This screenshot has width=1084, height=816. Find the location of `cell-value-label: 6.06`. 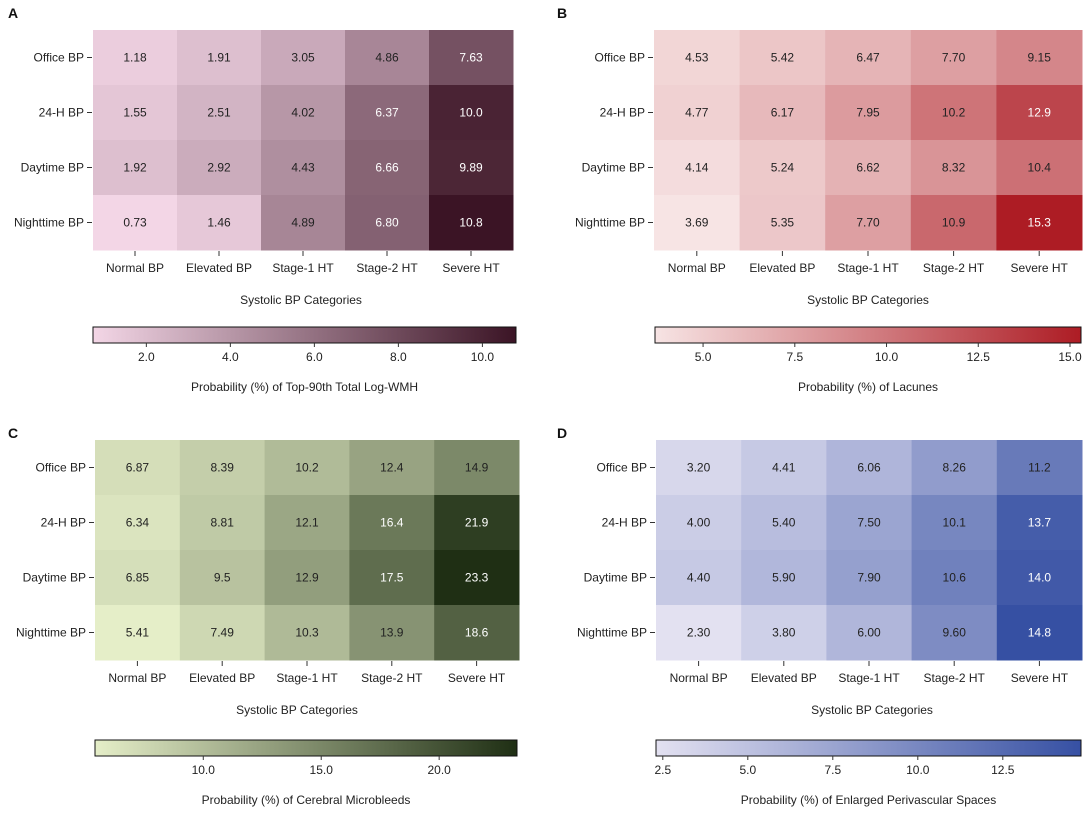

cell-value-label: 6.06 is located at coordinates (869, 468).